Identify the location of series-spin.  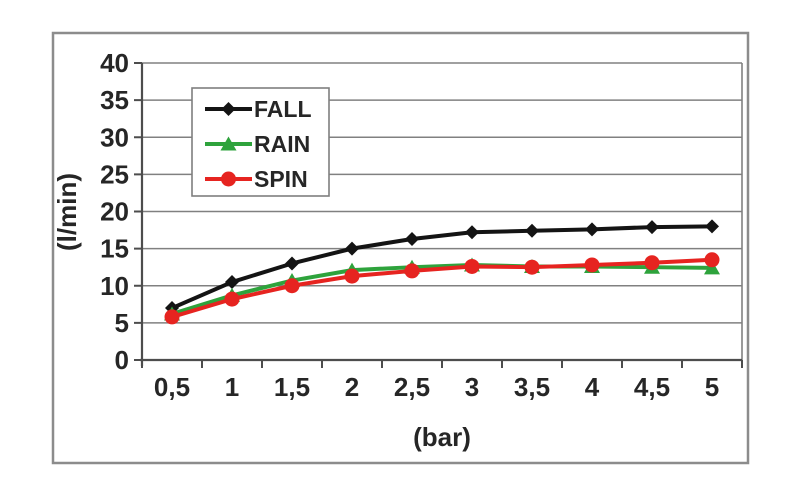
(442, 288).